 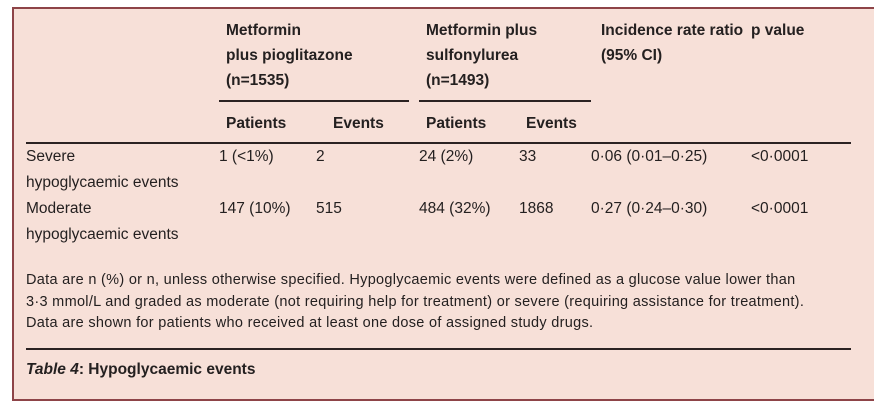 I want to click on table-caption: Table 4: Hypoglycaemic events, so click(x=438, y=364).